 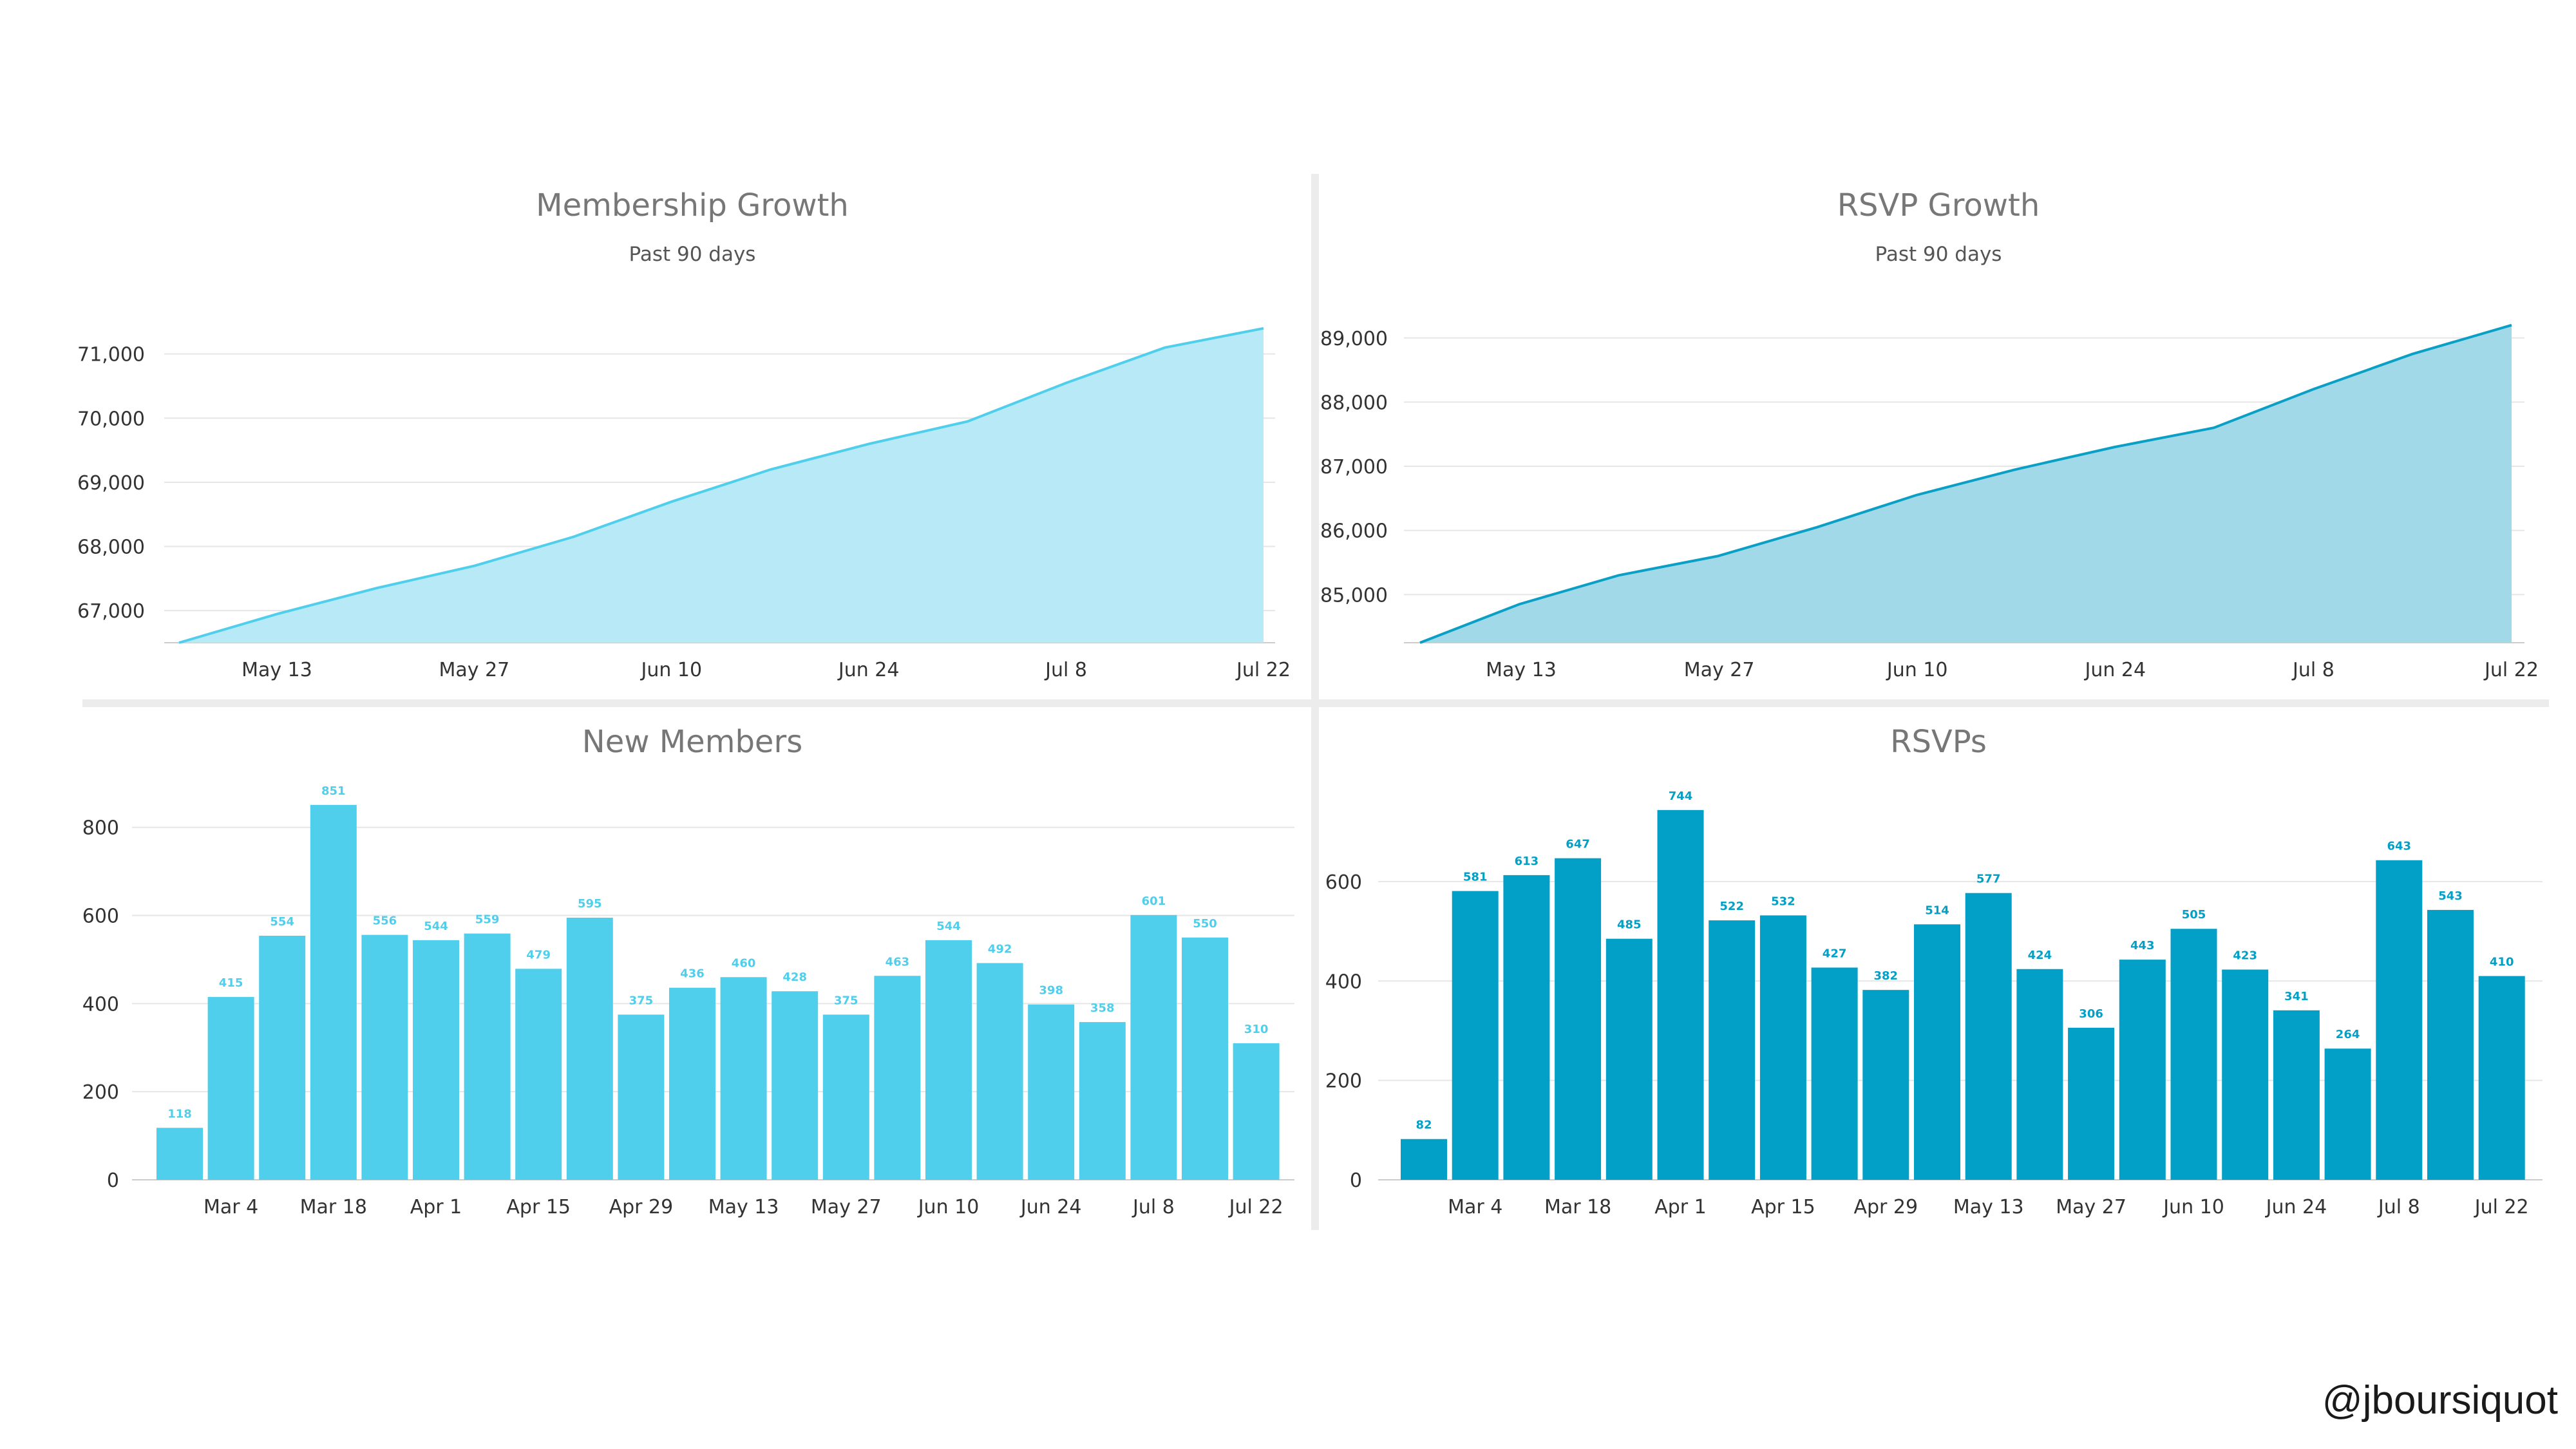 I want to click on bar-value-label: 479, so click(x=538, y=954).